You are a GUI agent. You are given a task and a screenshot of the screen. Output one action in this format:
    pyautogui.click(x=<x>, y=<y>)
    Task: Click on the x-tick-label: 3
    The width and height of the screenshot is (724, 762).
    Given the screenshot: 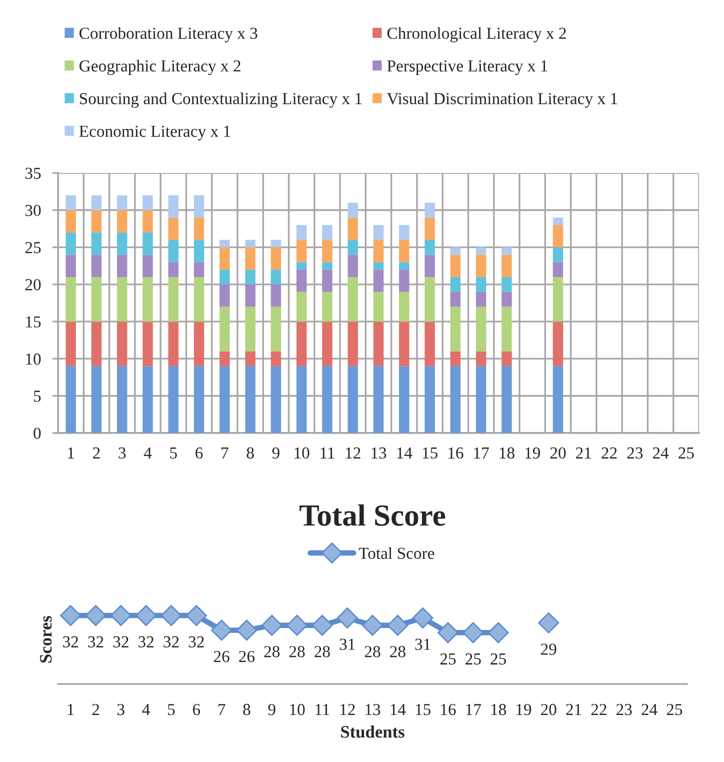 What is the action you would take?
    pyautogui.click(x=122, y=453)
    